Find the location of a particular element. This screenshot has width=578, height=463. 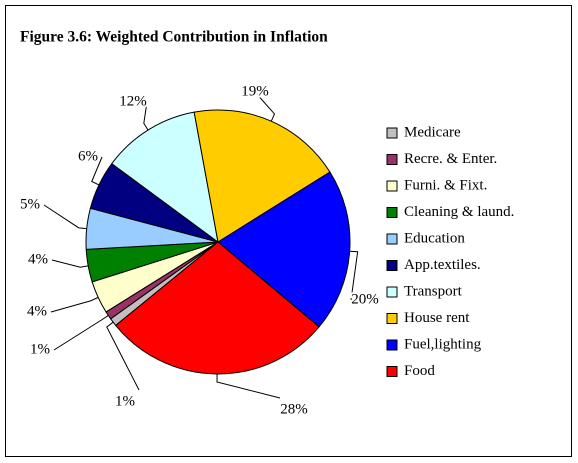

legend-label: Fuel,lighting is located at coordinates (443, 344).